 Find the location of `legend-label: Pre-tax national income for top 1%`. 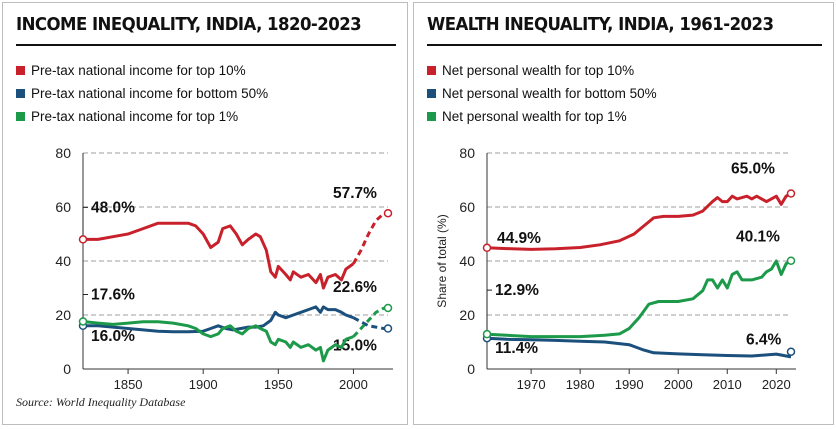

legend-label: Pre-tax national income for top 1% is located at coordinates (135, 116).